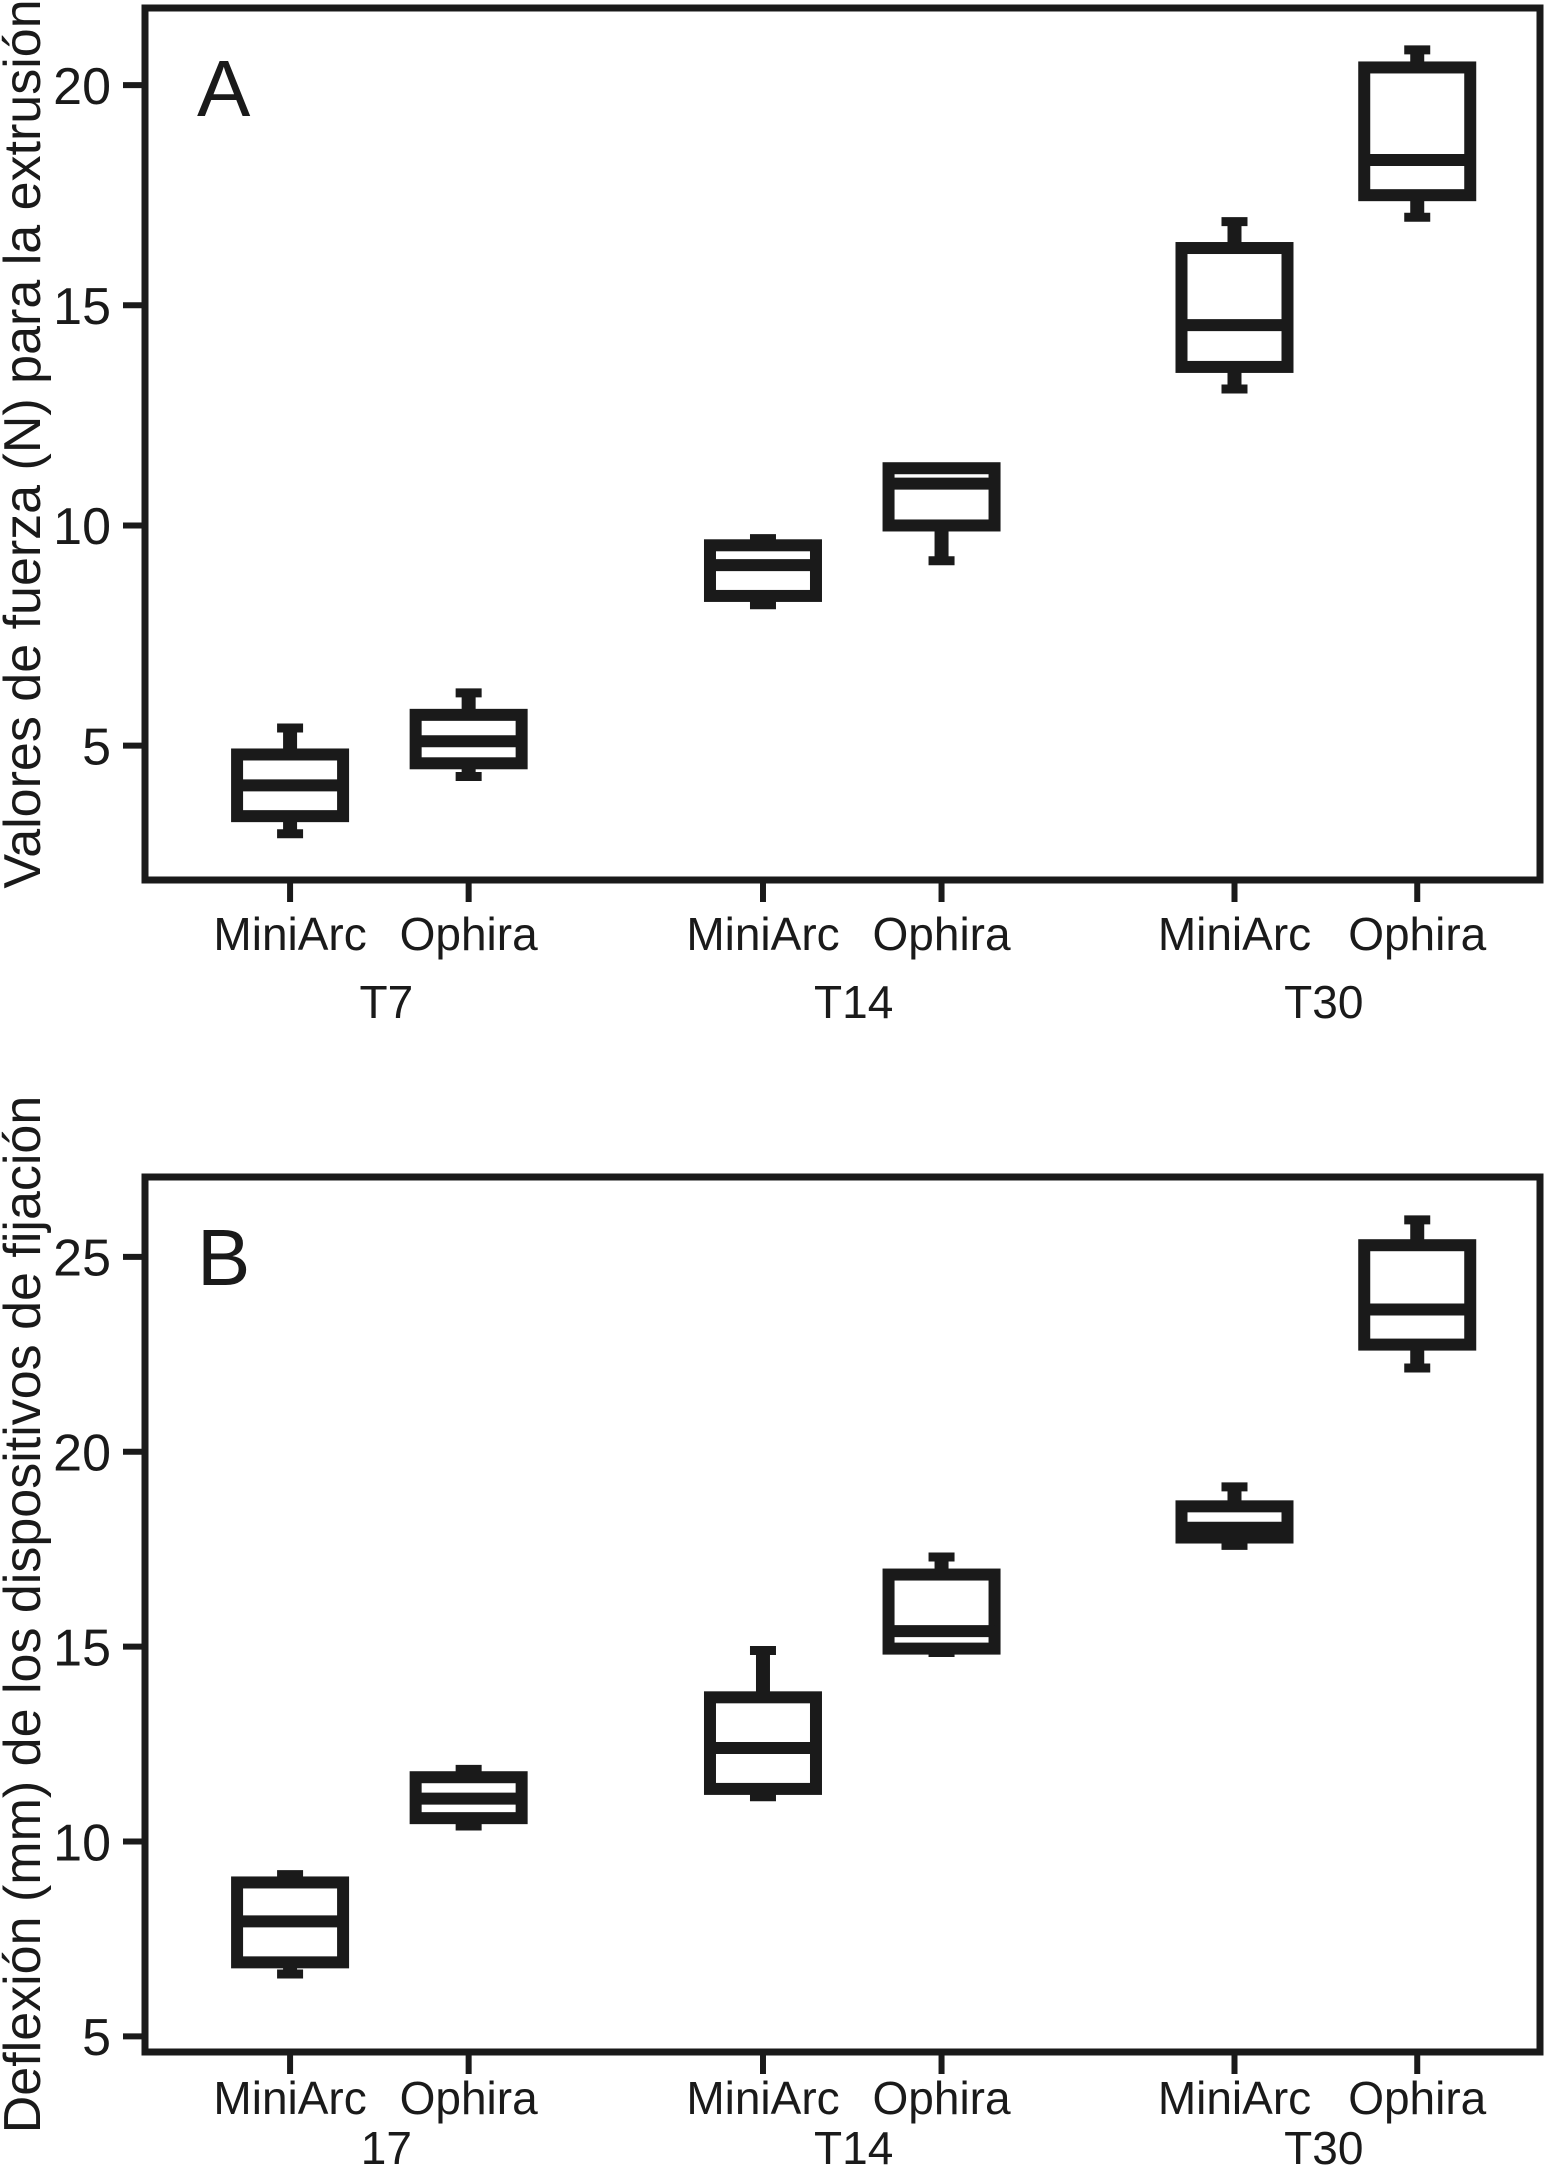 The width and height of the screenshot is (1546, 2174). What do you see at coordinates (82, 1259) in the screenshot?
I see `y-tick-label: 25` at bounding box center [82, 1259].